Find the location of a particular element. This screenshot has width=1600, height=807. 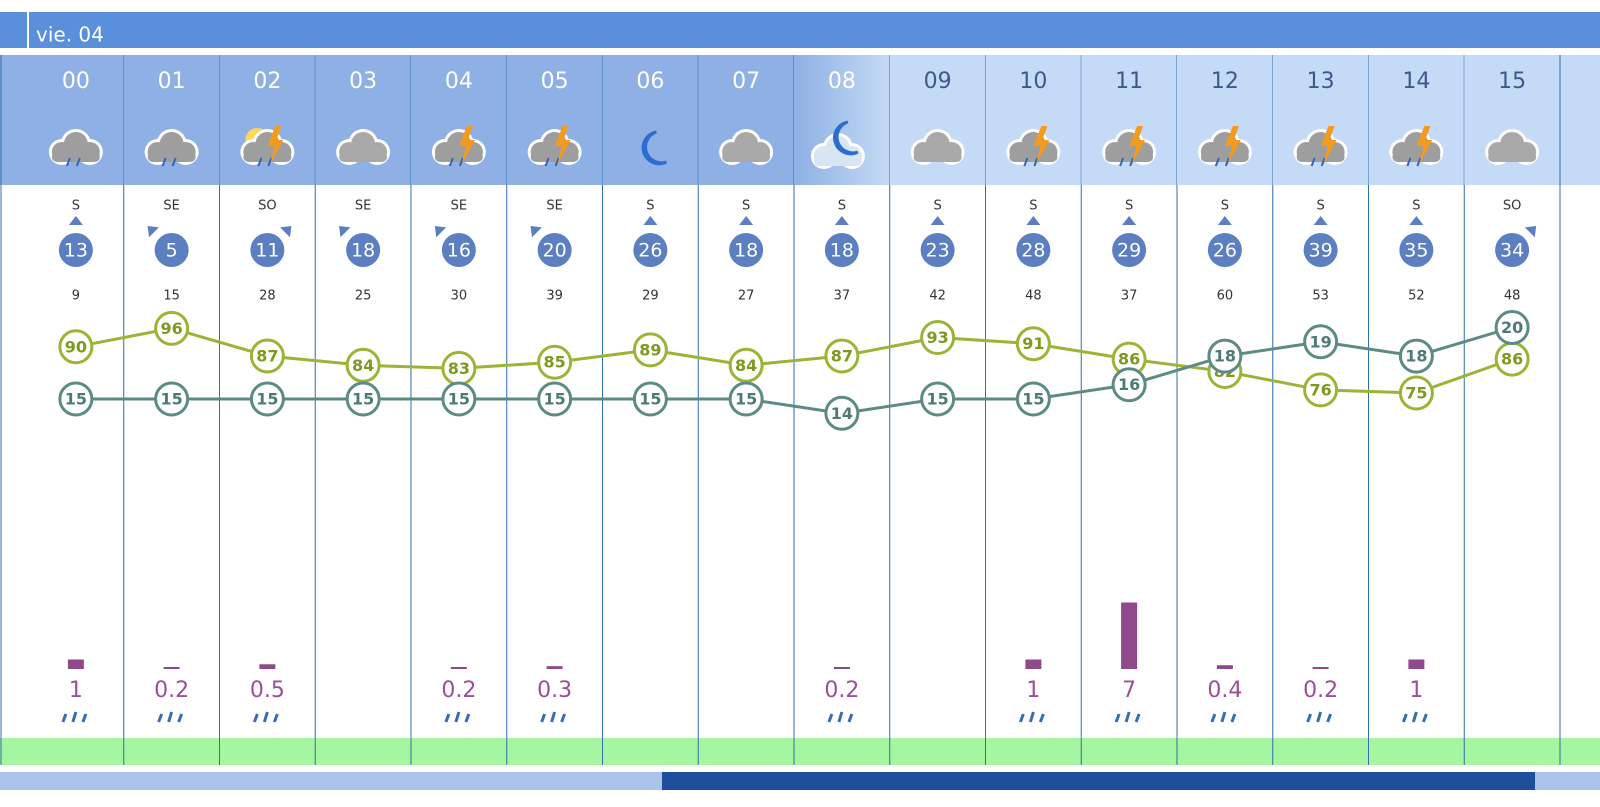

hour-label: 11 is located at coordinates (1129, 81).